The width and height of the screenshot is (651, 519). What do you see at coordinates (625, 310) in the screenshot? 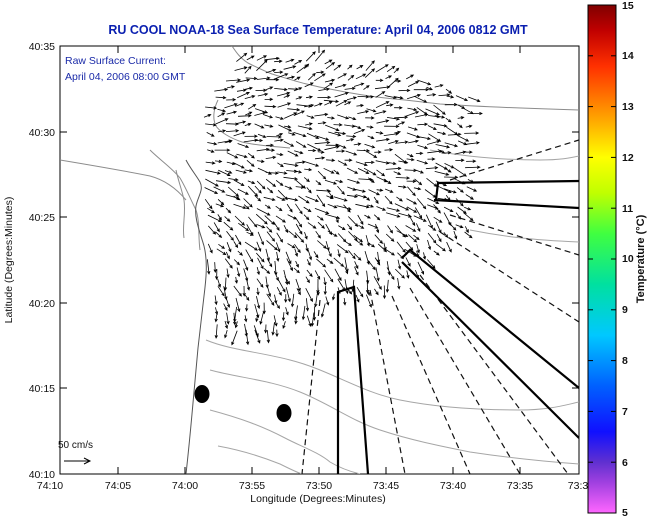
I see `colorbar-tick-9: 9` at bounding box center [625, 310].